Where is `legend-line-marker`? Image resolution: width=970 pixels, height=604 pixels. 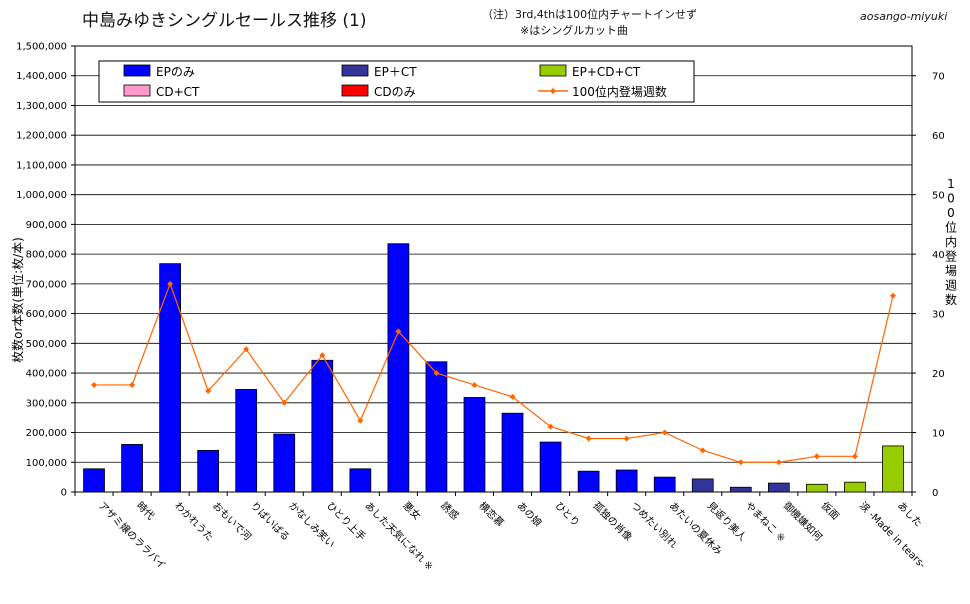 legend-line-marker is located at coordinates (553, 91).